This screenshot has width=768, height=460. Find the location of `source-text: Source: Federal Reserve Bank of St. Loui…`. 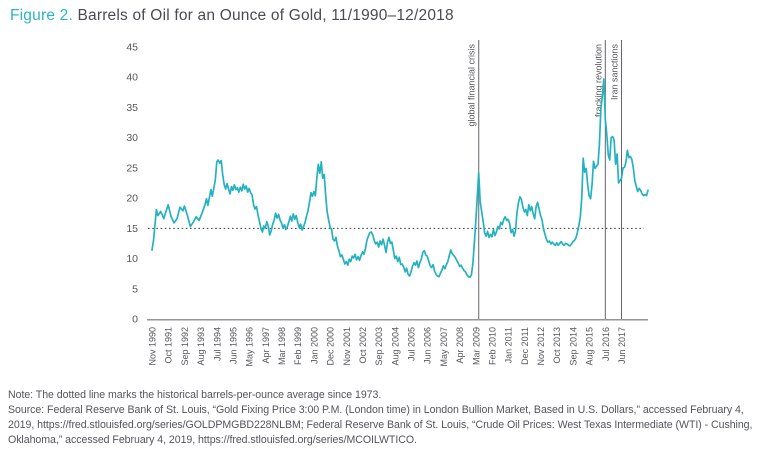

source-text: Source: Federal Reserve Bank of St. Loui… is located at coordinates (380, 424).